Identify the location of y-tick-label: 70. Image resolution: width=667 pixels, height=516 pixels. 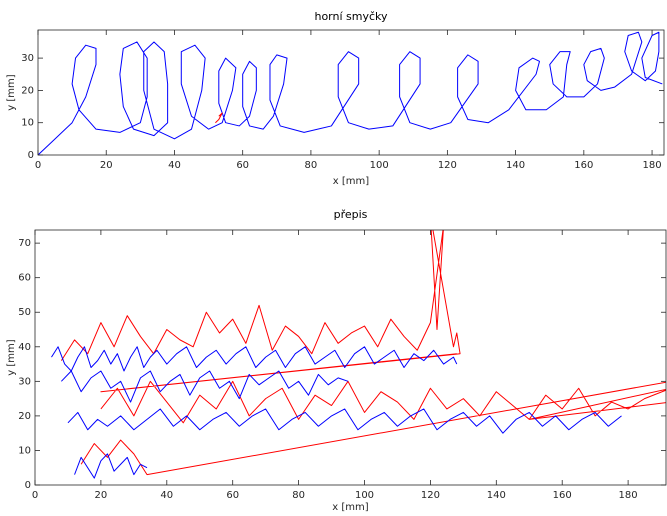
(24, 243).